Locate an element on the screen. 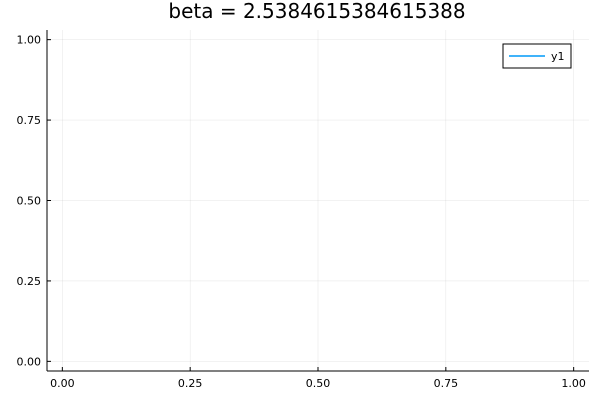  y-tick-label: 1.00 is located at coordinates (29, 40).